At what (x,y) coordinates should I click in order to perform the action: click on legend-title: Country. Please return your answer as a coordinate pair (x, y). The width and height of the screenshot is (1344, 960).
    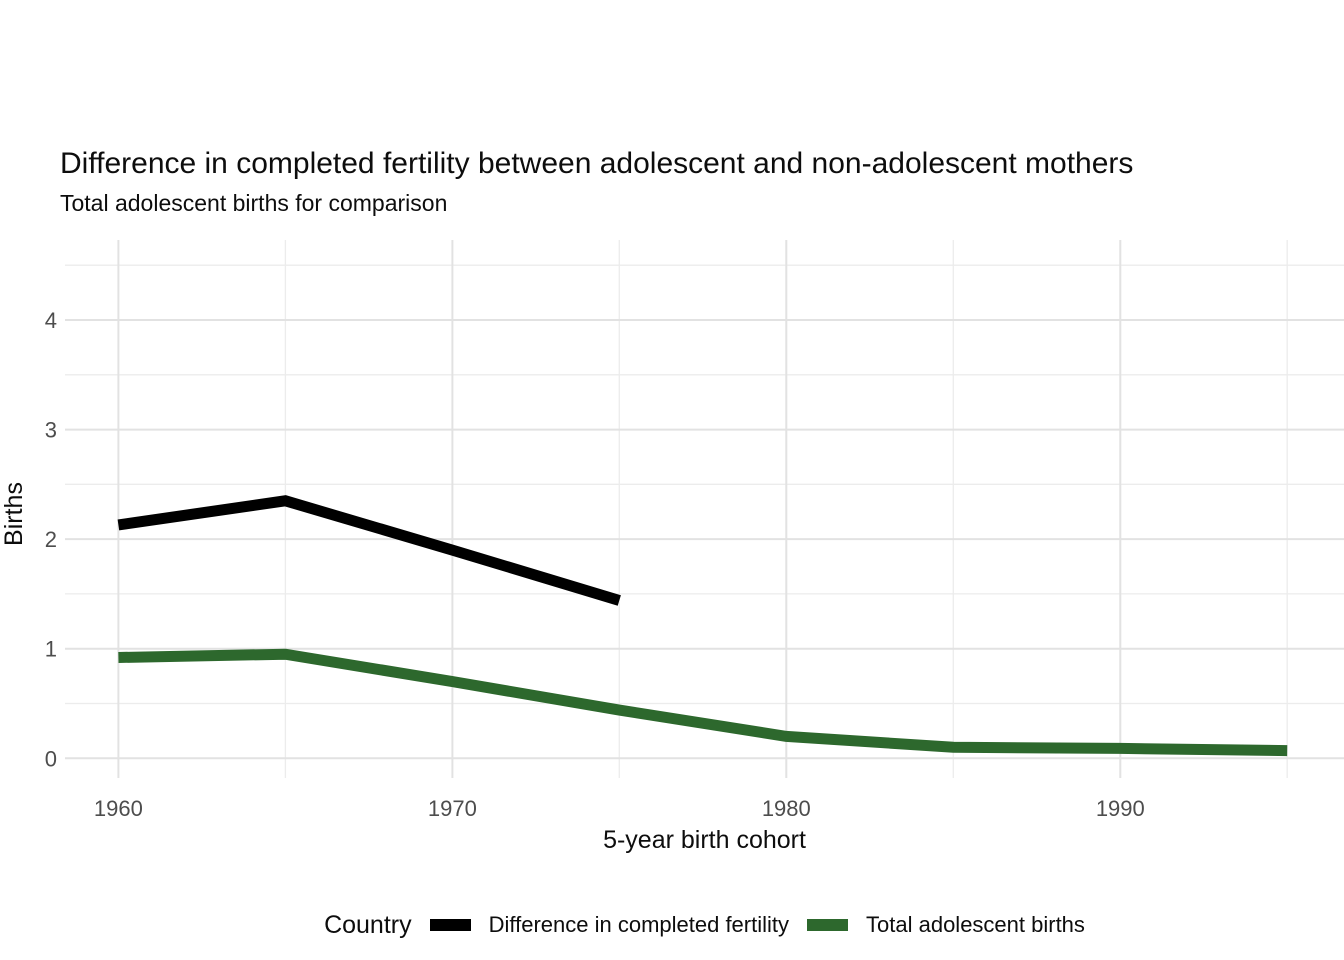
    Looking at the image, I should click on (368, 924).